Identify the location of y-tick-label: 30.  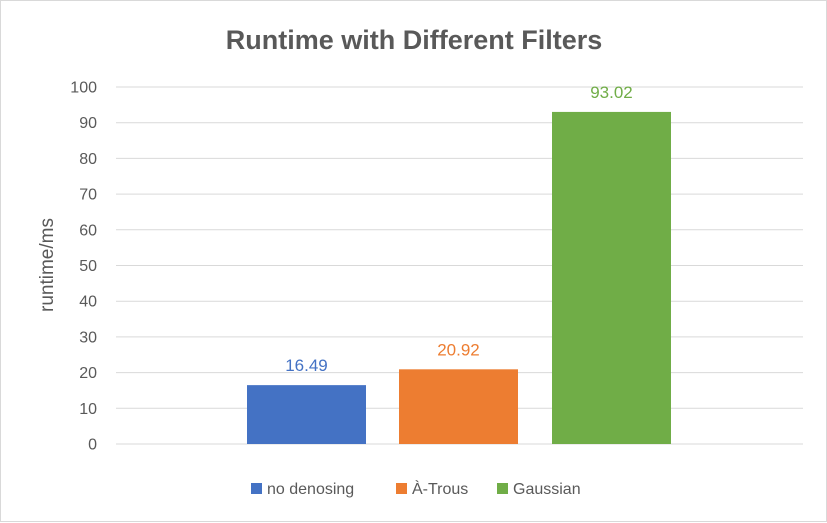
(88, 337).